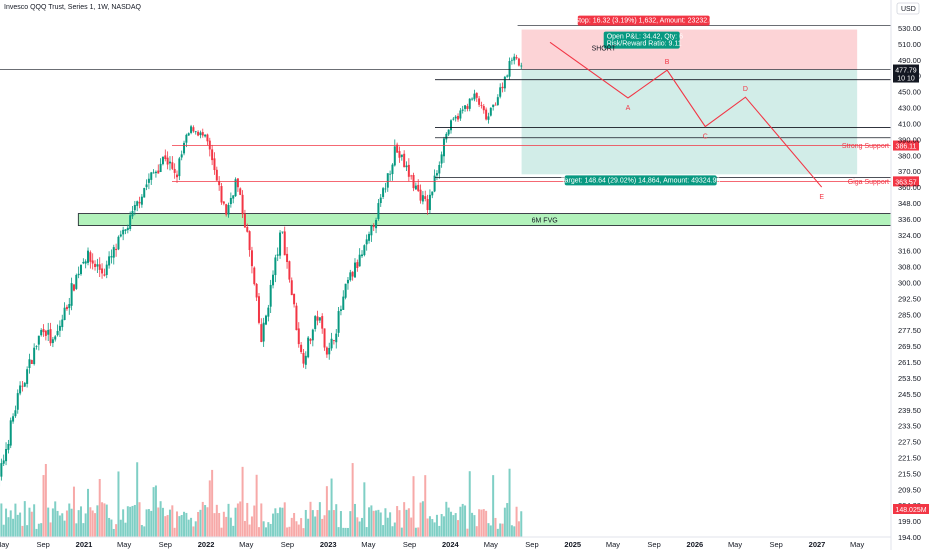  What do you see at coordinates (909, 235) in the screenshot?
I see `price-tick-label: 324.00` at bounding box center [909, 235].